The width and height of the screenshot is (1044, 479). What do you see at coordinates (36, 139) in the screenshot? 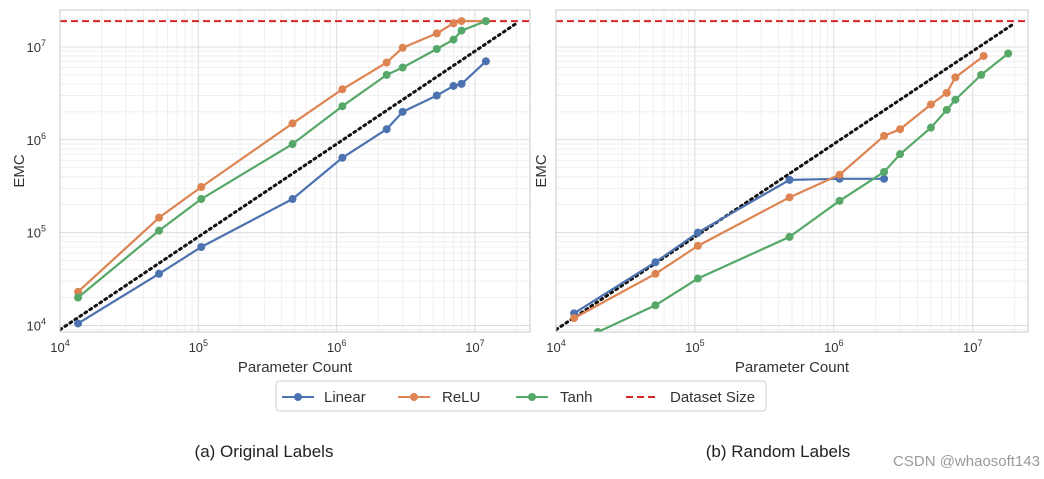
I see `y-tick-label: 10⁶` at bounding box center [36, 139].